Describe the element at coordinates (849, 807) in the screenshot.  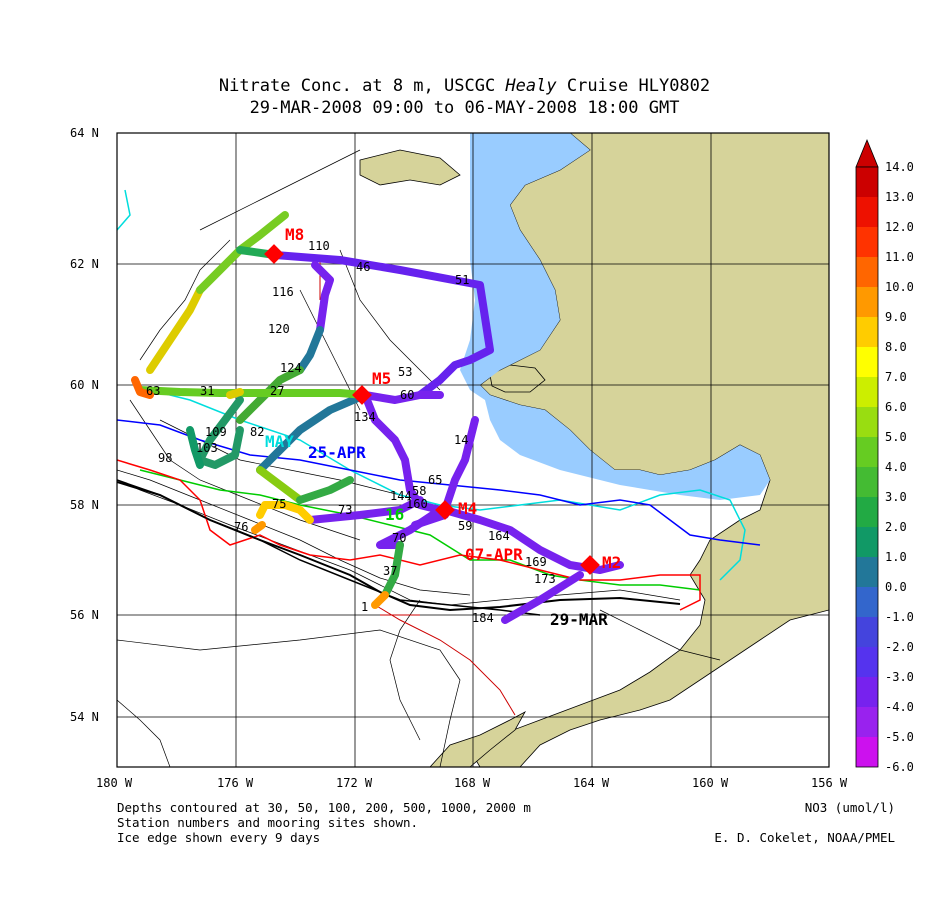
I see `colorbar-units: NO3 (umol/l)` at that location.